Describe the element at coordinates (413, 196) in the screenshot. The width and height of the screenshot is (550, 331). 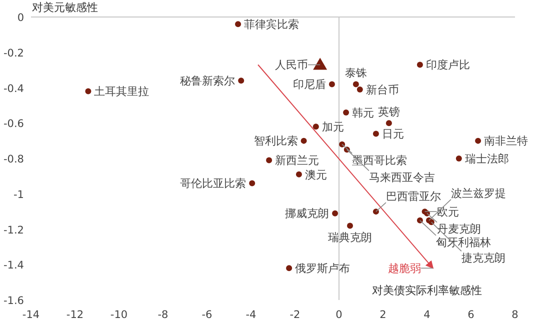
I see `annotation: 巴西雷亚尔` at that location.